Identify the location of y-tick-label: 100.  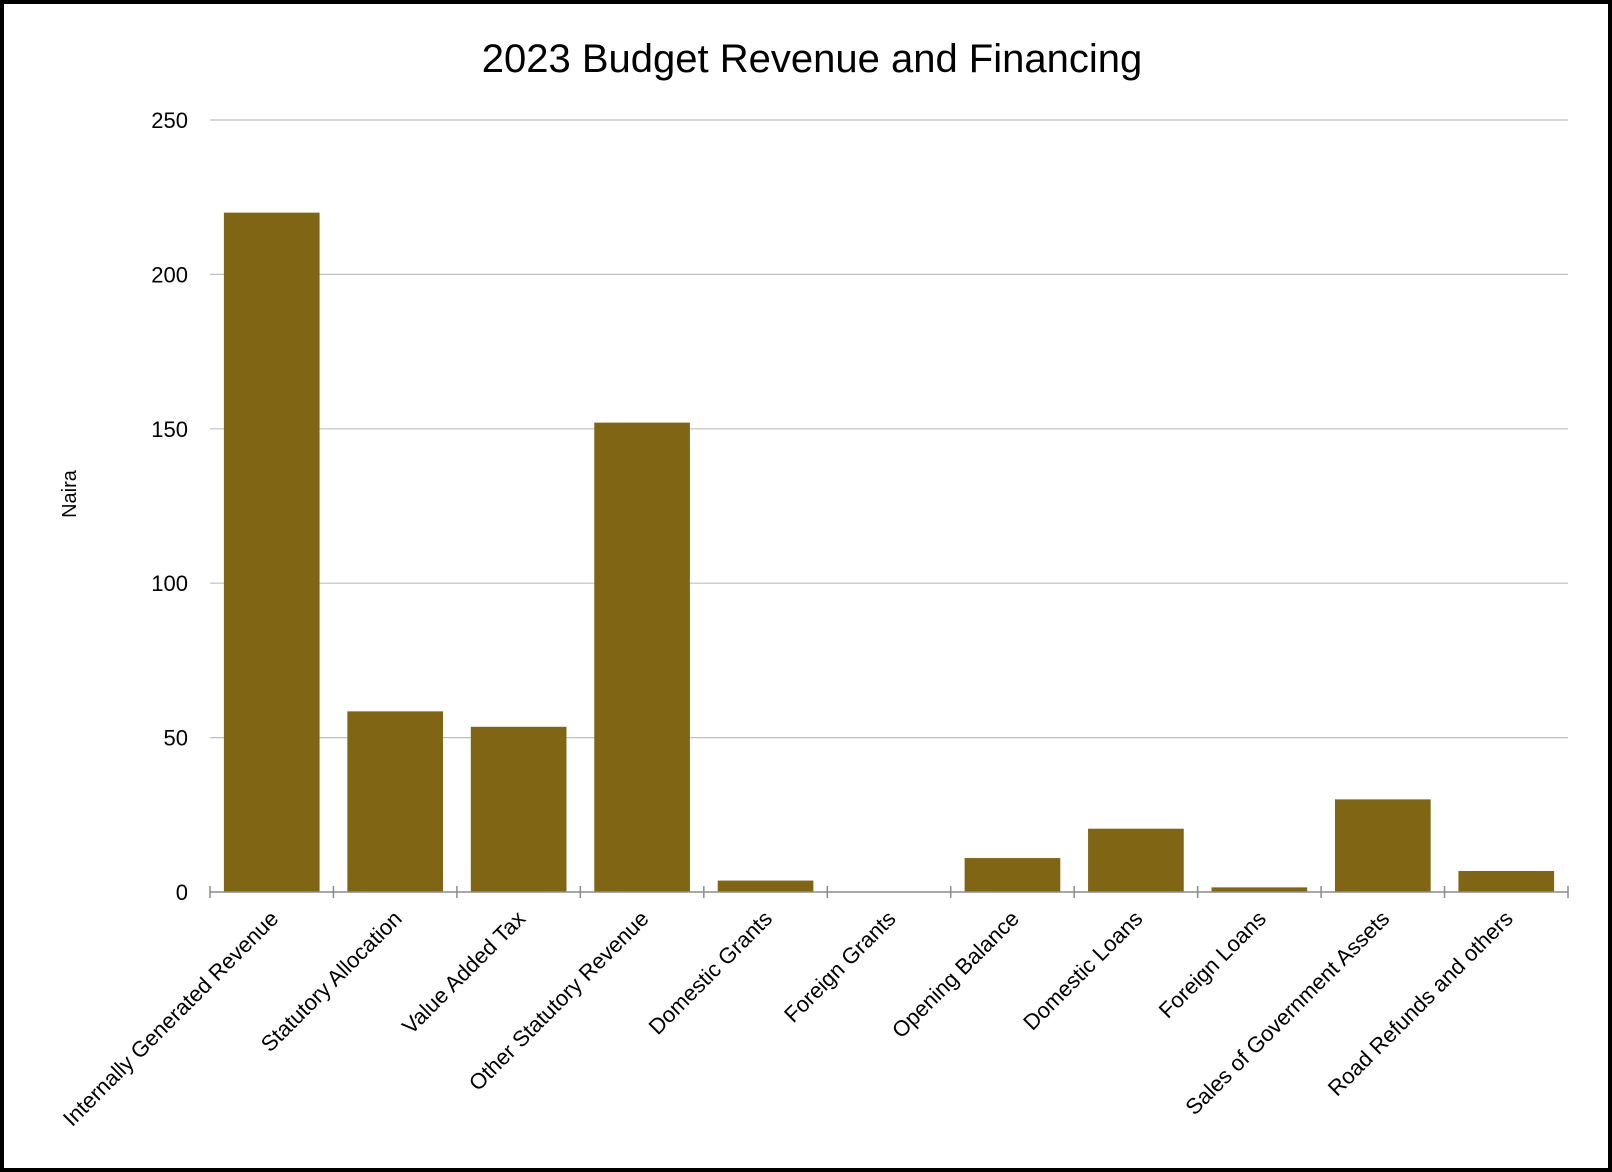
(169, 583).